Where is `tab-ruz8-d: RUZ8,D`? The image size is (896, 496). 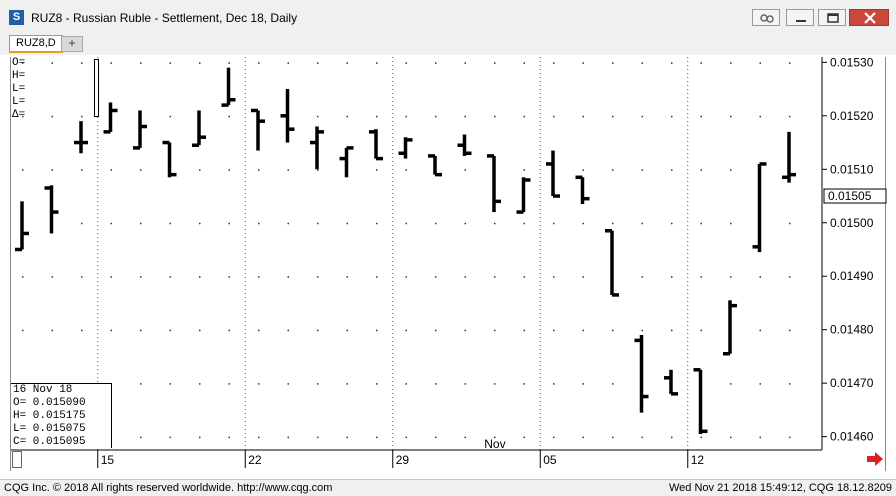 tab-ruz8-d: RUZ8,D is located at coordinates (36, 44).